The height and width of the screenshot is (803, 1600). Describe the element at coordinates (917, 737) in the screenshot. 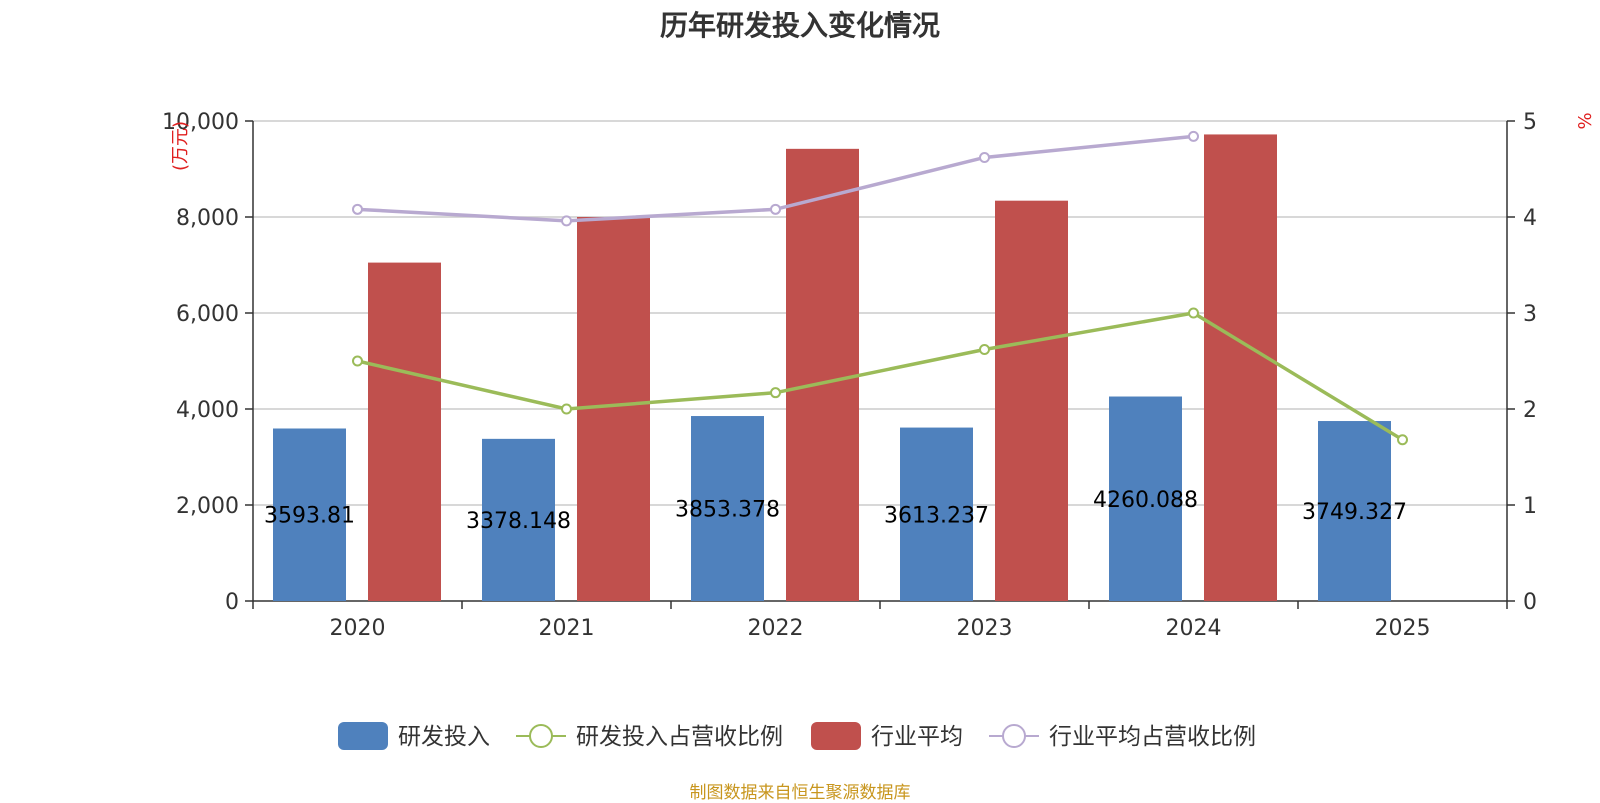

I see `legend-label: 行业平均` at that location.